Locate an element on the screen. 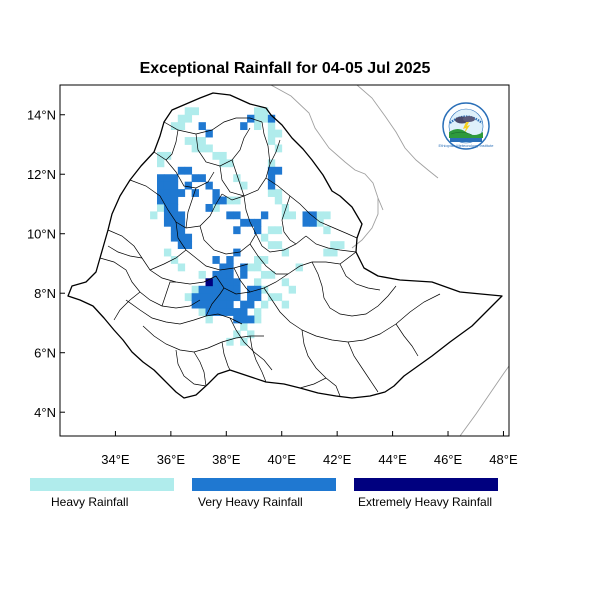 Image resolution: width=600 pixels, height=600 pixels. legend-swatch-extremely-heavy is located at coordinates (426, 484).